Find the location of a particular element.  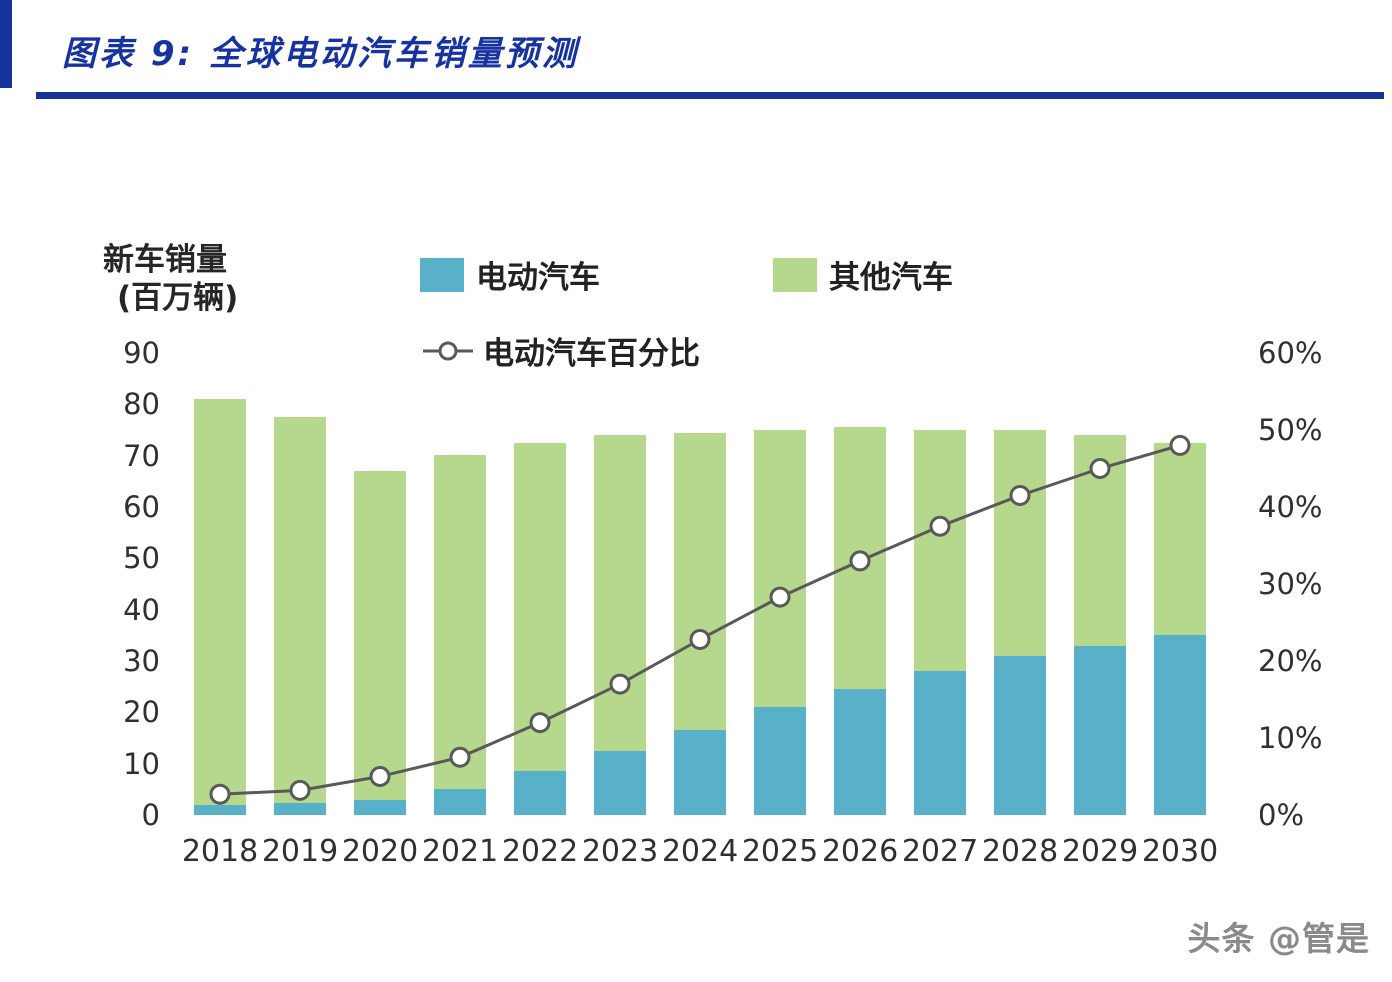

bar-column-2023 is located at coordinates (620, 625).